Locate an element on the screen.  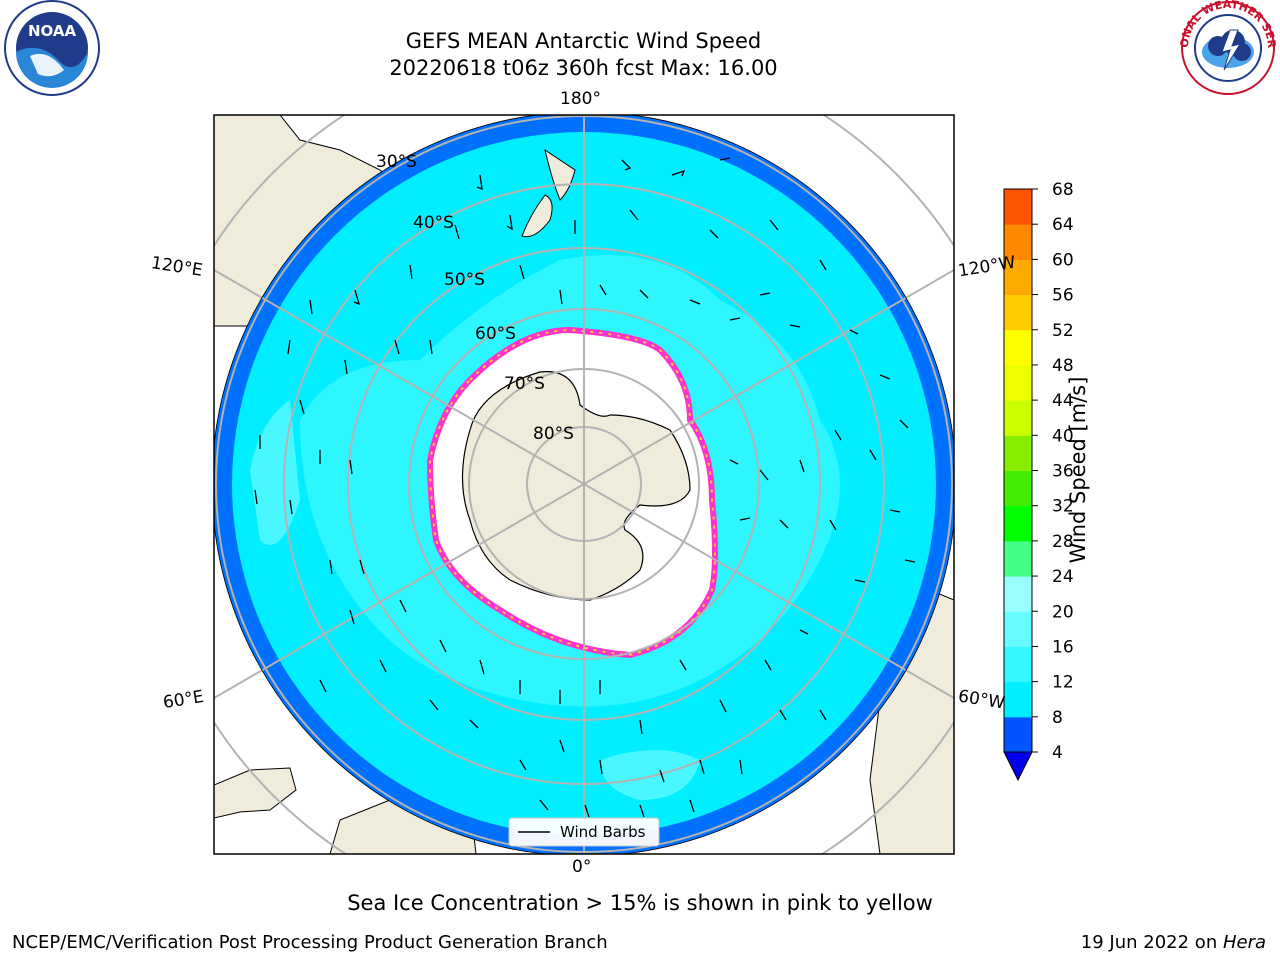
noaa-logo: NOAA is located at coordinates (52, 48).